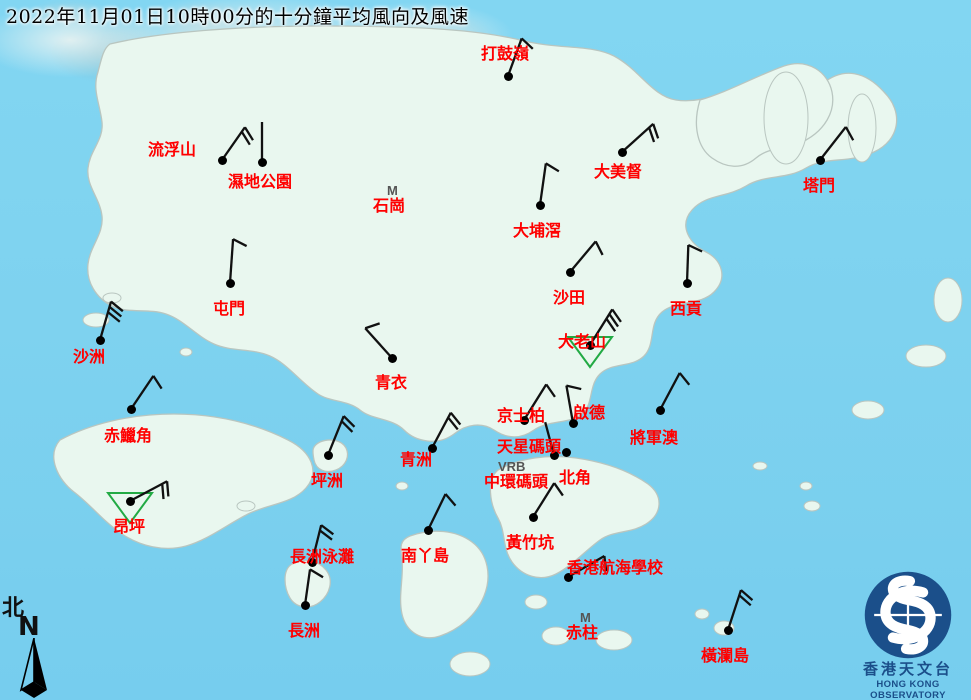  What do you see at coordinates (615, 567) in the screenshot?
I see `station-name-label: 香港航海學校` at bounding box center [615, 567].